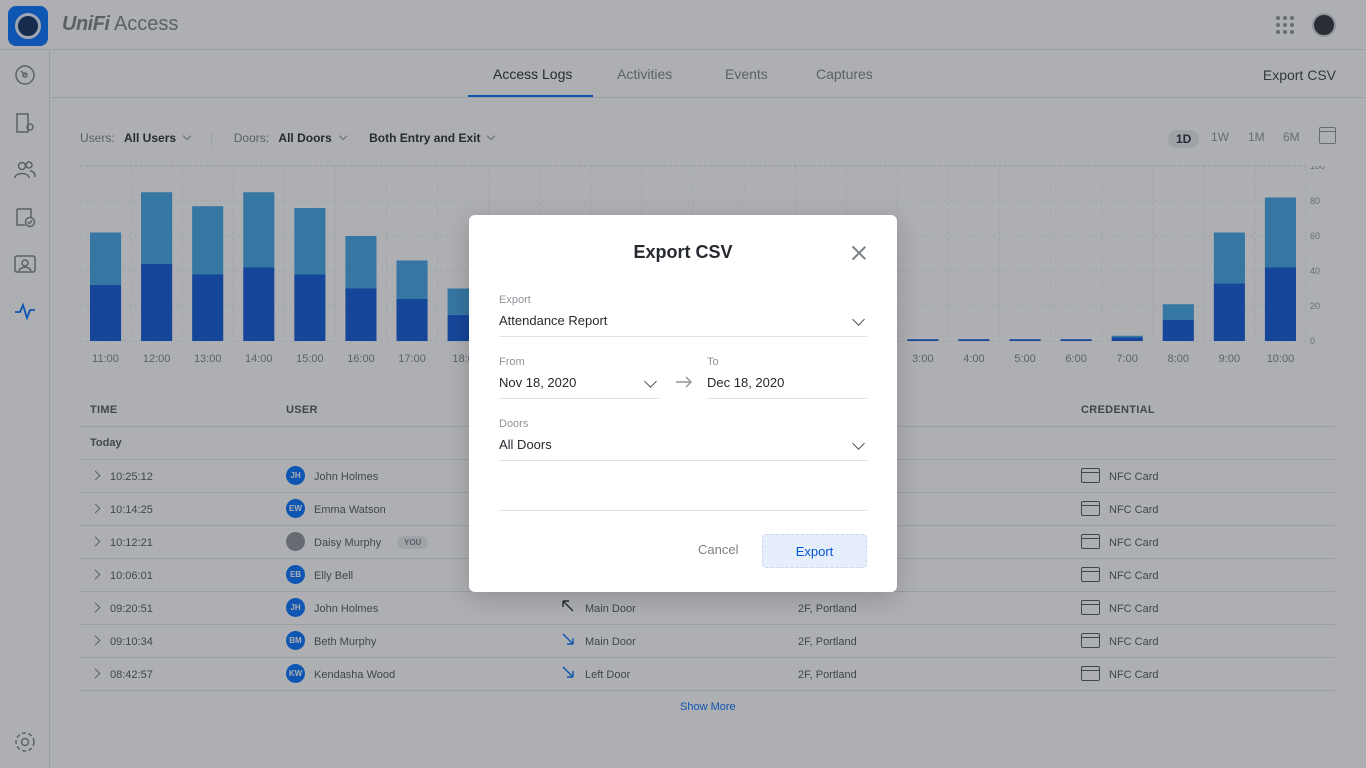 Image resolution: width=1366 pixels, height=768 pixels. What do you see at coordinates (684, 382) in the screenshot?
I see `arrow-right-icon` at bounding box center [684, 382].